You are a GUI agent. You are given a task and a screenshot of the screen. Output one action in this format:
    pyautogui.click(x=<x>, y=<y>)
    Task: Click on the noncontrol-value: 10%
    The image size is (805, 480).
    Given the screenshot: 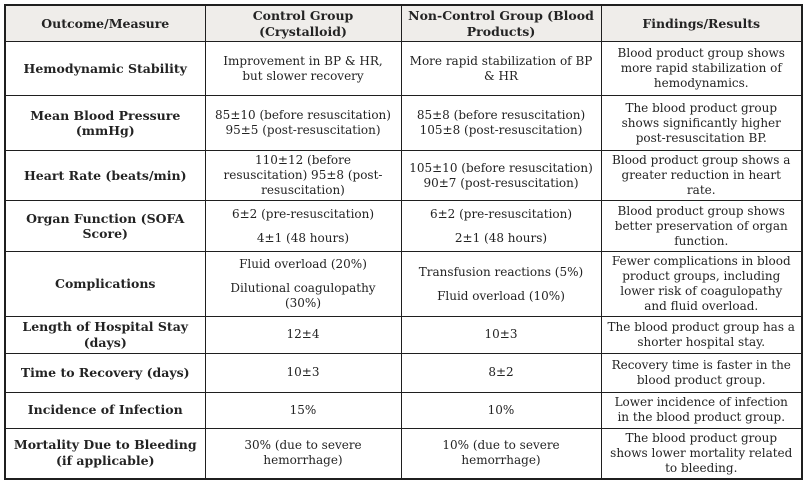 What is the action you would take?
    pyautogui.click(x=501, y=410)
    